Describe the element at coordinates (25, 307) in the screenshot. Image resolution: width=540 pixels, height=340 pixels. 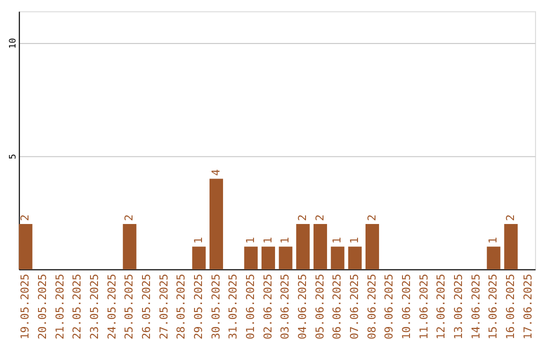
I see `x-tick-label: 19.05.2025` at that location.